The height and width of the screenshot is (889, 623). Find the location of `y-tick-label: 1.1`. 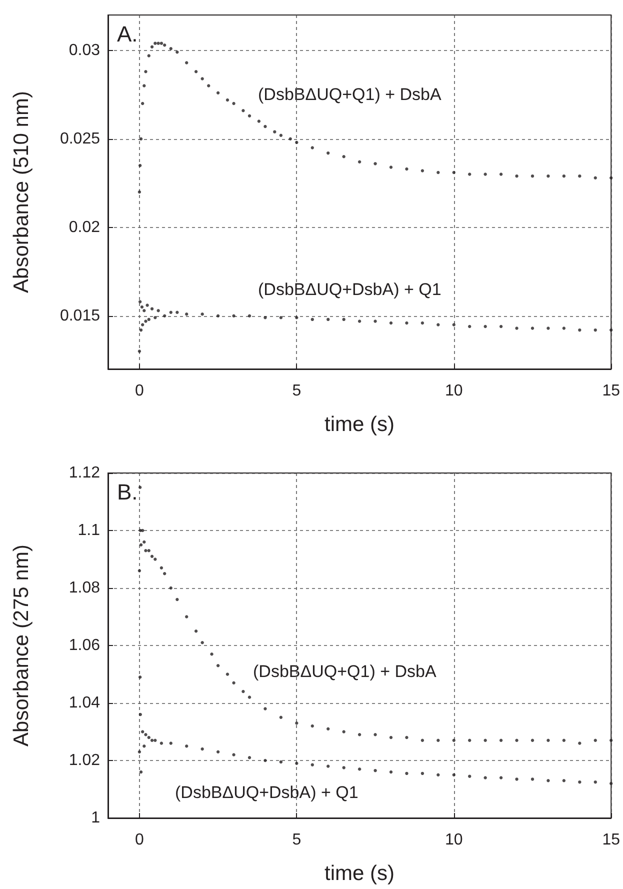

y-tick-label: 1.1 is located at coordinates (89, 530).